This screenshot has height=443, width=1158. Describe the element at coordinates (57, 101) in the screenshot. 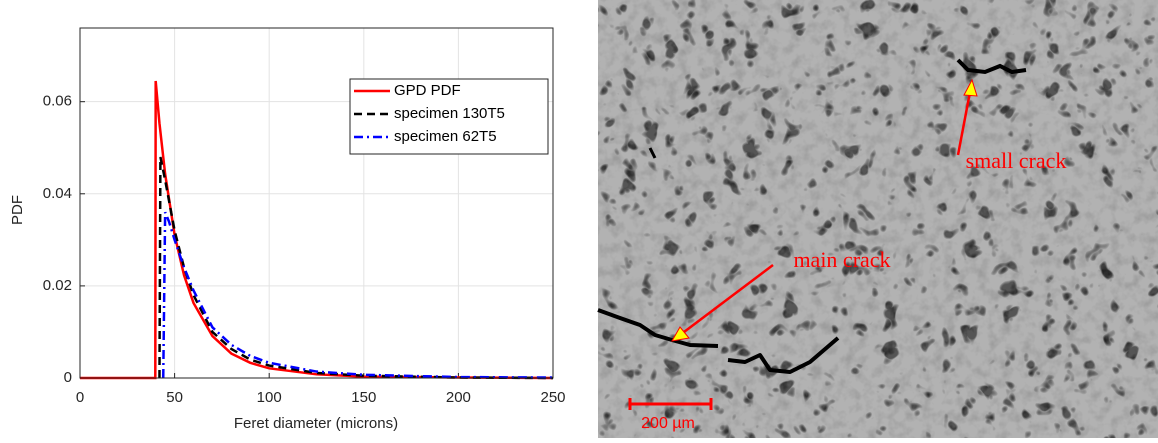

I see `y-tick-label: 0.06` at that location.